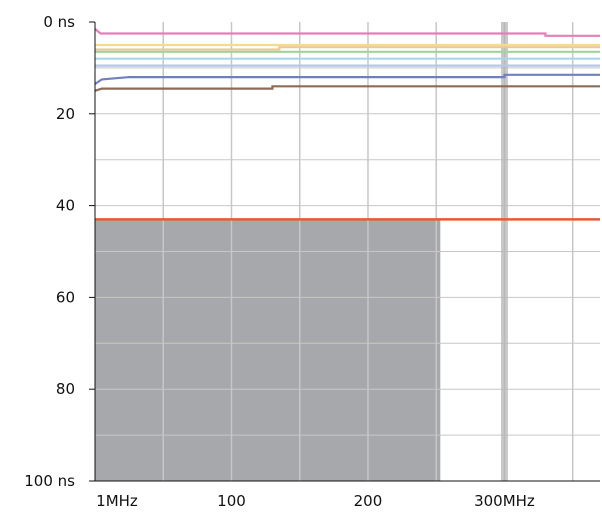 The height and width of the screenshot is (513, 602). What do you see at coordinates (65, 114) in the screenshot?
I see `y-tick-label: 20` at bounding box center [65, 114].